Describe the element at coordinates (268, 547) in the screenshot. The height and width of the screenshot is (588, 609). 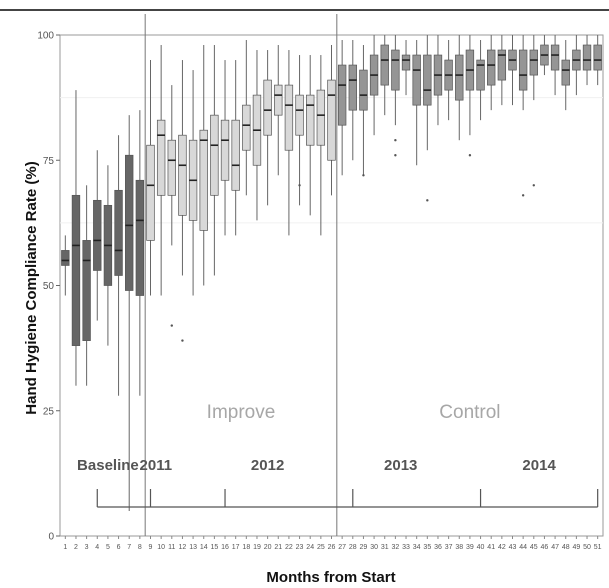
I see `x-tick-label-20: 20` at that location.